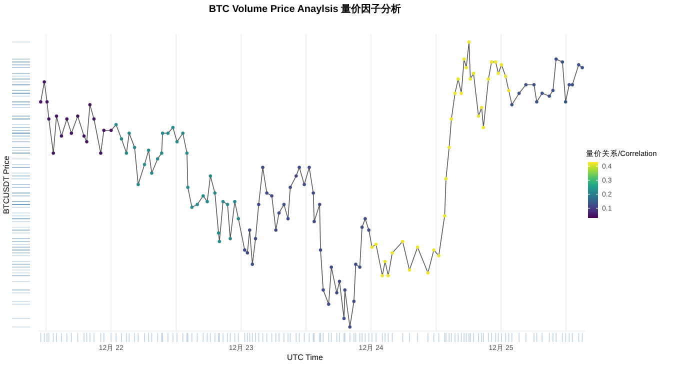 This screenshot has height=372, width=680. I want to click on chart-title: BTC Volume Price Anaylsis 量价因子分析, so click(305, 9).